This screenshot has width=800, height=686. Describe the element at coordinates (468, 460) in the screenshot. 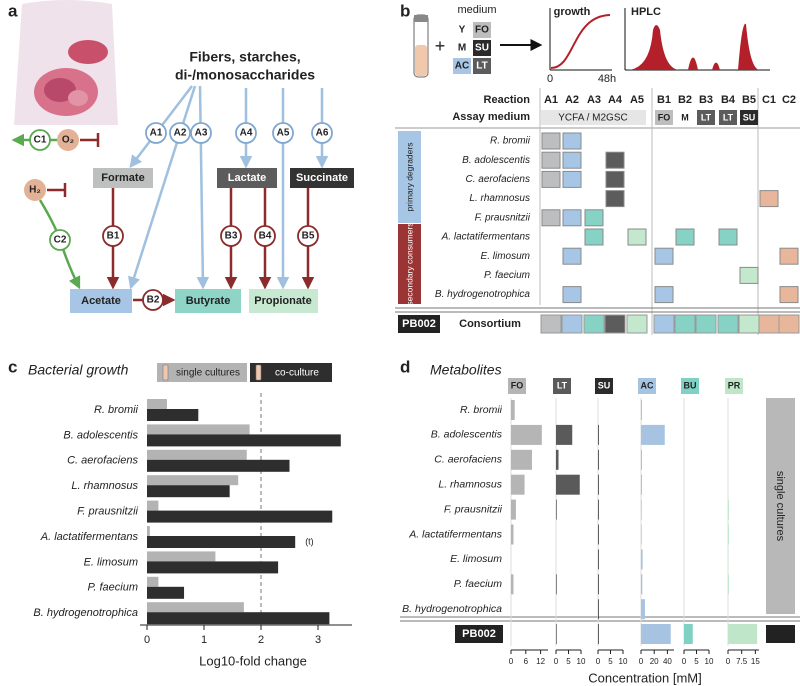

I see `category-label: C. aerofaciens` at that location.